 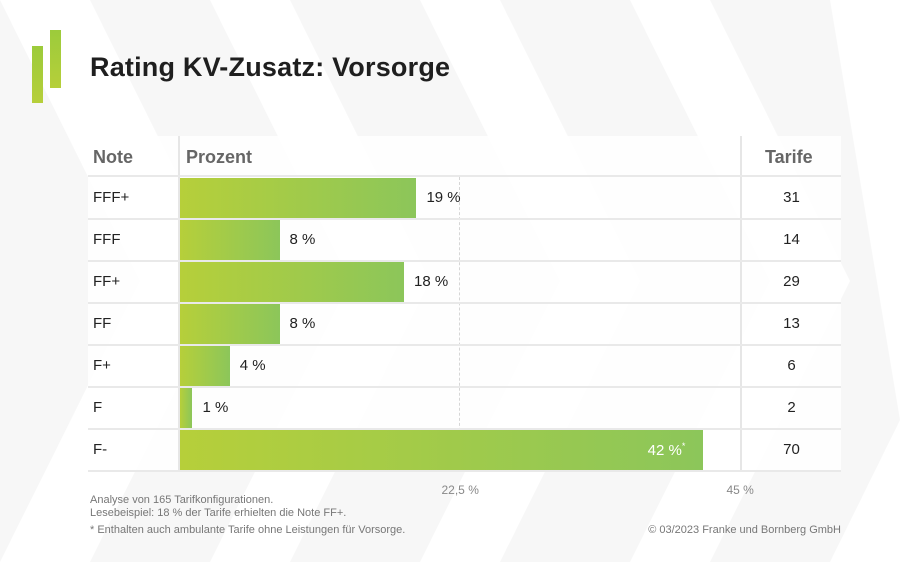 What do you see at coordinates (102, 323) in the screenshot?
I see `rating-label: FF` at bounding box center [102, 323].